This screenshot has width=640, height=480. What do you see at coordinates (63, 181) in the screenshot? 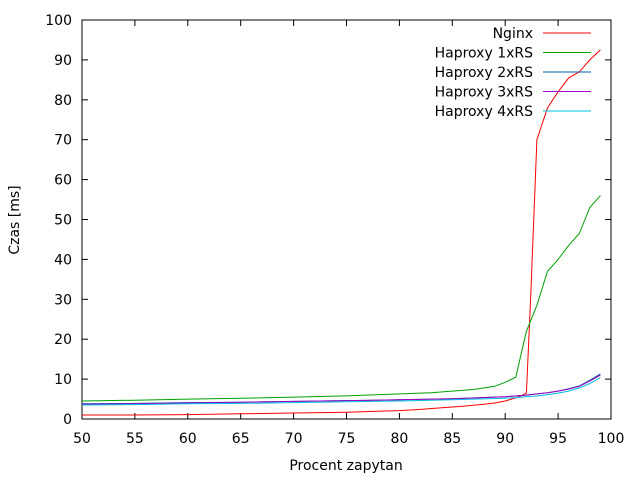
I see `y-tick-label: 60` at bounding box center [63, 181].